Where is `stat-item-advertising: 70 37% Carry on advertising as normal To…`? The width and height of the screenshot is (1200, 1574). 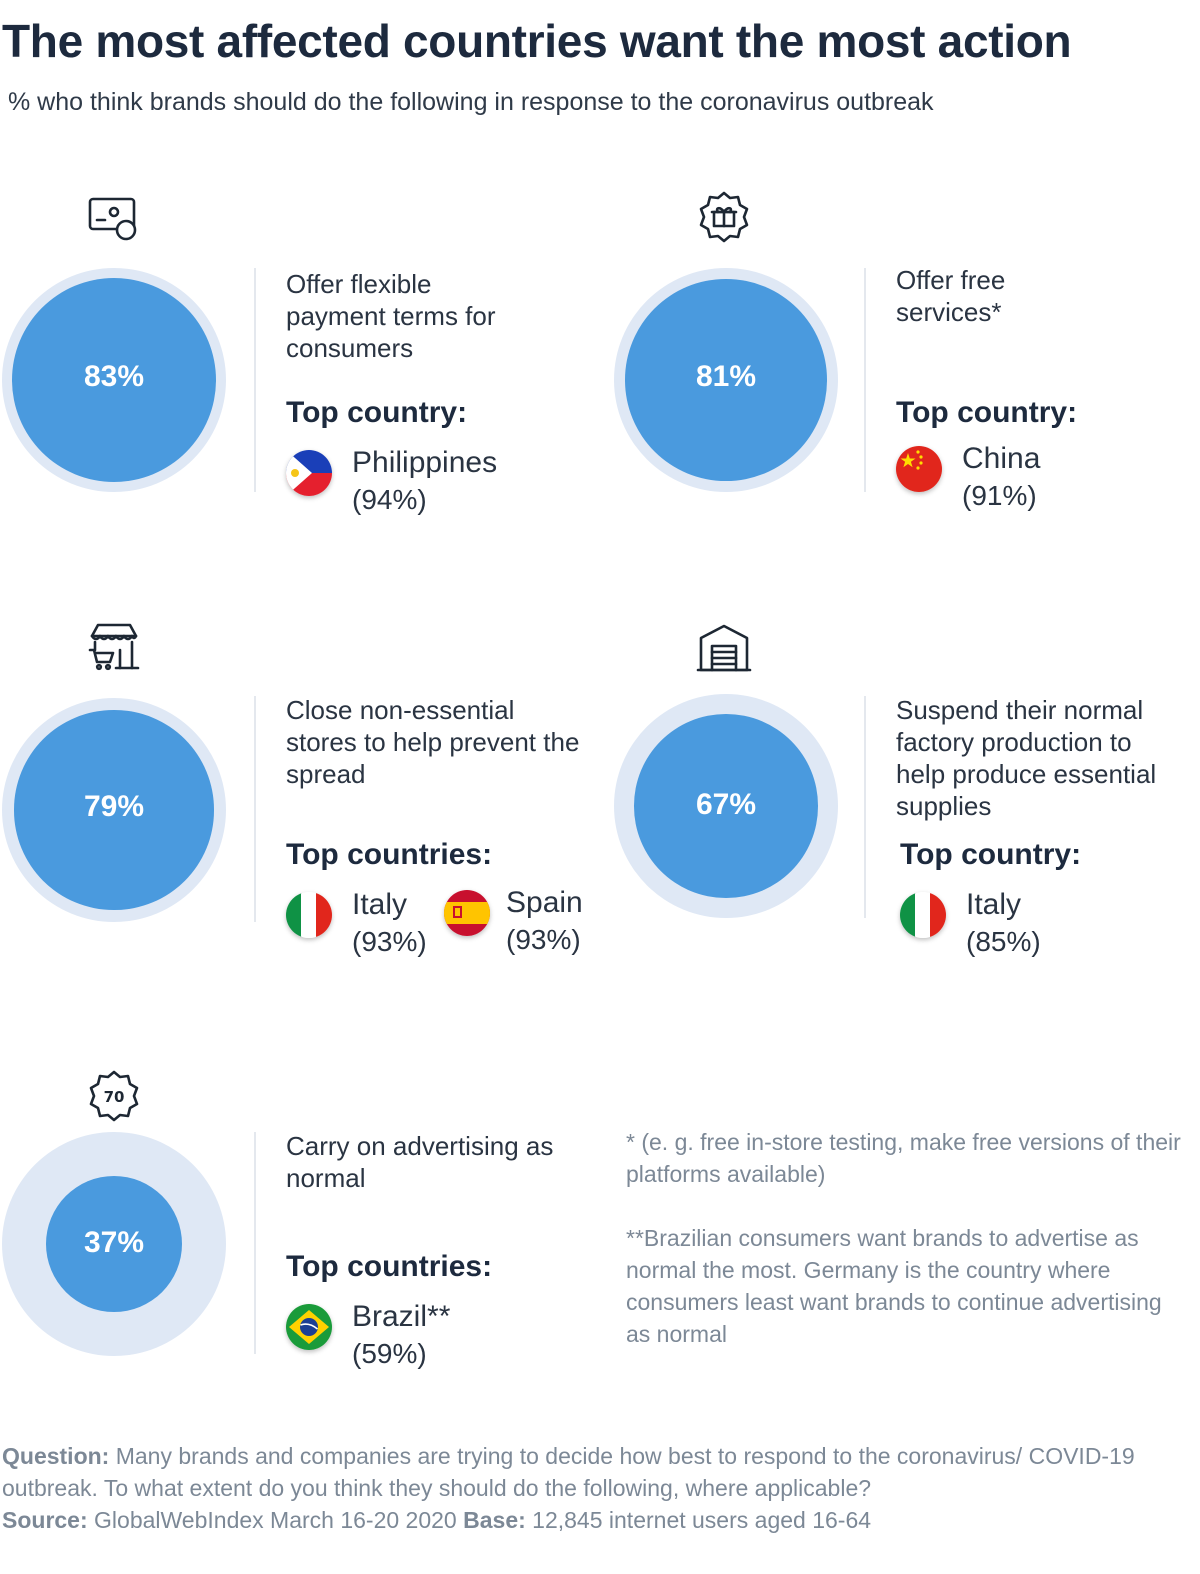
stat-item-advertising: 70 37% Carry on advertising as normal To… is located at coordinates (300, 1248).